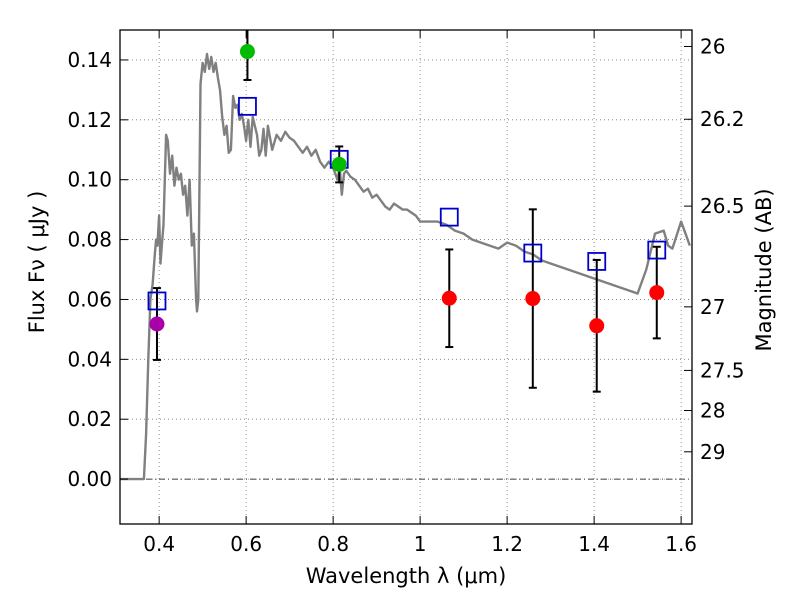 This screenshot has width=800, height=600. What do you see at coordinates (97, 269) in the screenshot?
I see `y-axis-ticks: 0.00 0.02 0.04 0.06 0.08 0.10 0.12 0.14` at bounding box center [97, 269].